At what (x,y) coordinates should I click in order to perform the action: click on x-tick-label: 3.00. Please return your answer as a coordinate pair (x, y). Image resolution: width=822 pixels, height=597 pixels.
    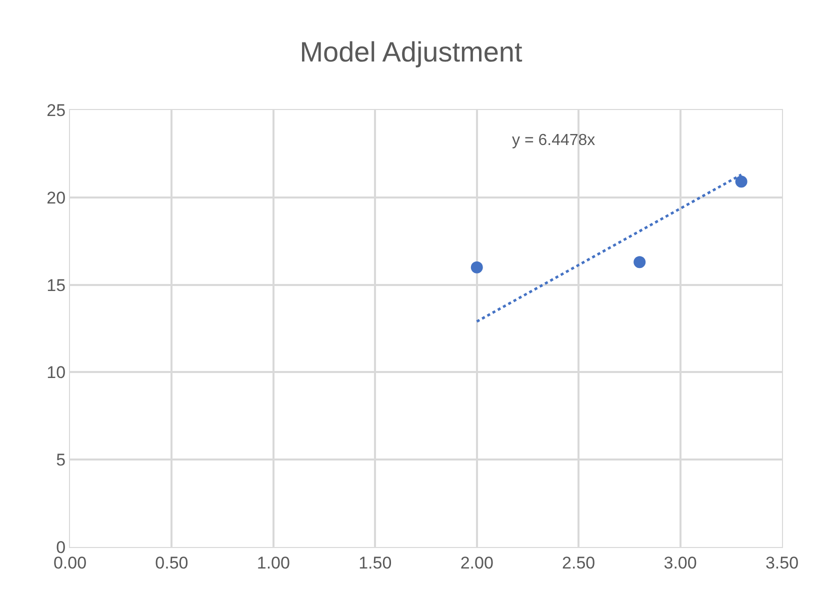
    Looking at the image, I should click on (680, 562).